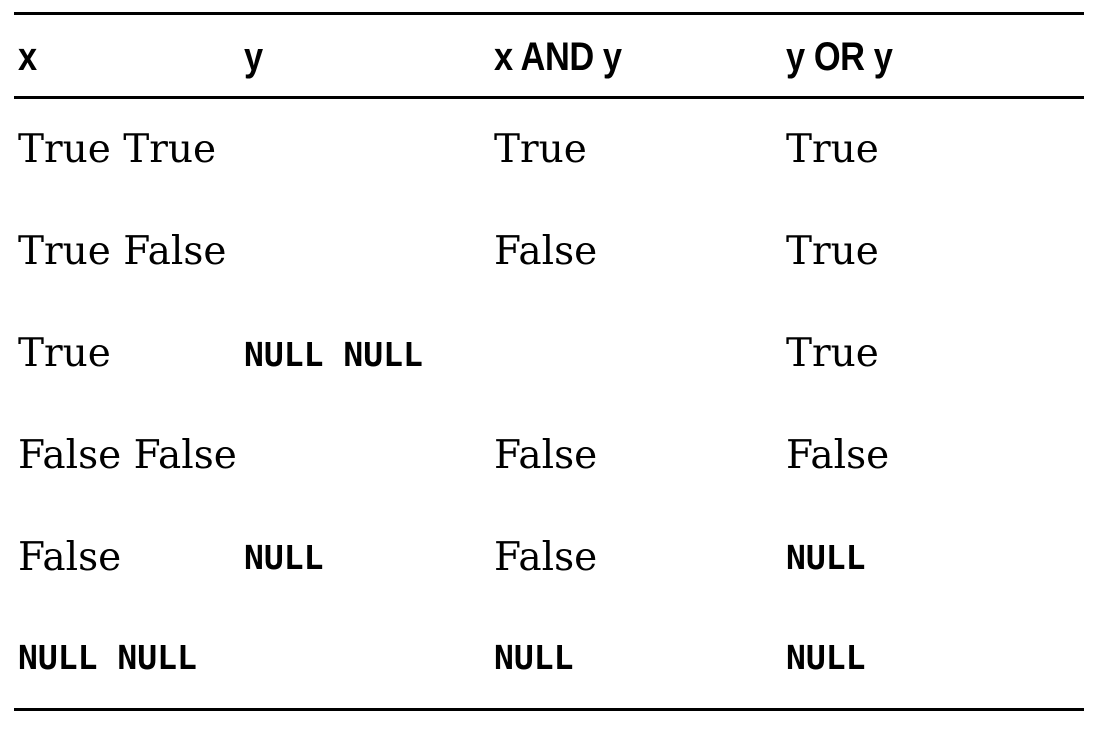  Describe the element at coordinates (107, 657) in the screenshot. I see `table-row-6-col-1: NULL NULL` at that location.